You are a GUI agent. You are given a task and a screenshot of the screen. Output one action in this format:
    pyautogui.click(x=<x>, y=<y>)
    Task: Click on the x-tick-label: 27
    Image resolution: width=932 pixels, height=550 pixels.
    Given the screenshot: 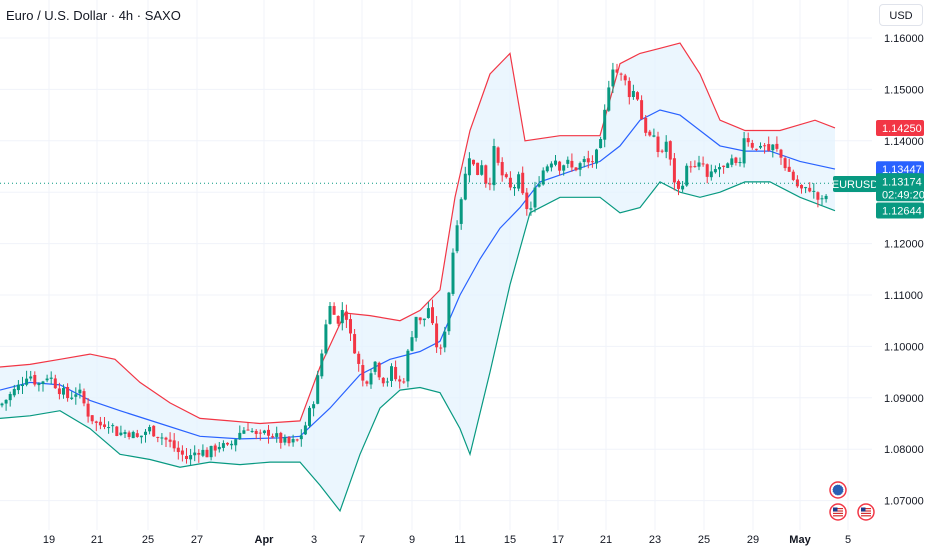 What is the action you would take?
    pyautogui.click(x=197, y=540)
    